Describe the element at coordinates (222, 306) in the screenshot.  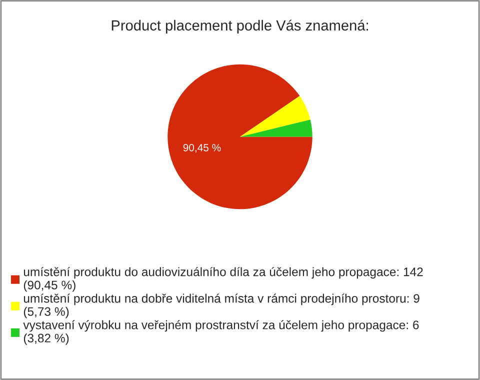
I see `legend-label: umístění produktu na dobře viditelná místa v rámci prodejního prostoru: 9 (5,73 %)` at that location.